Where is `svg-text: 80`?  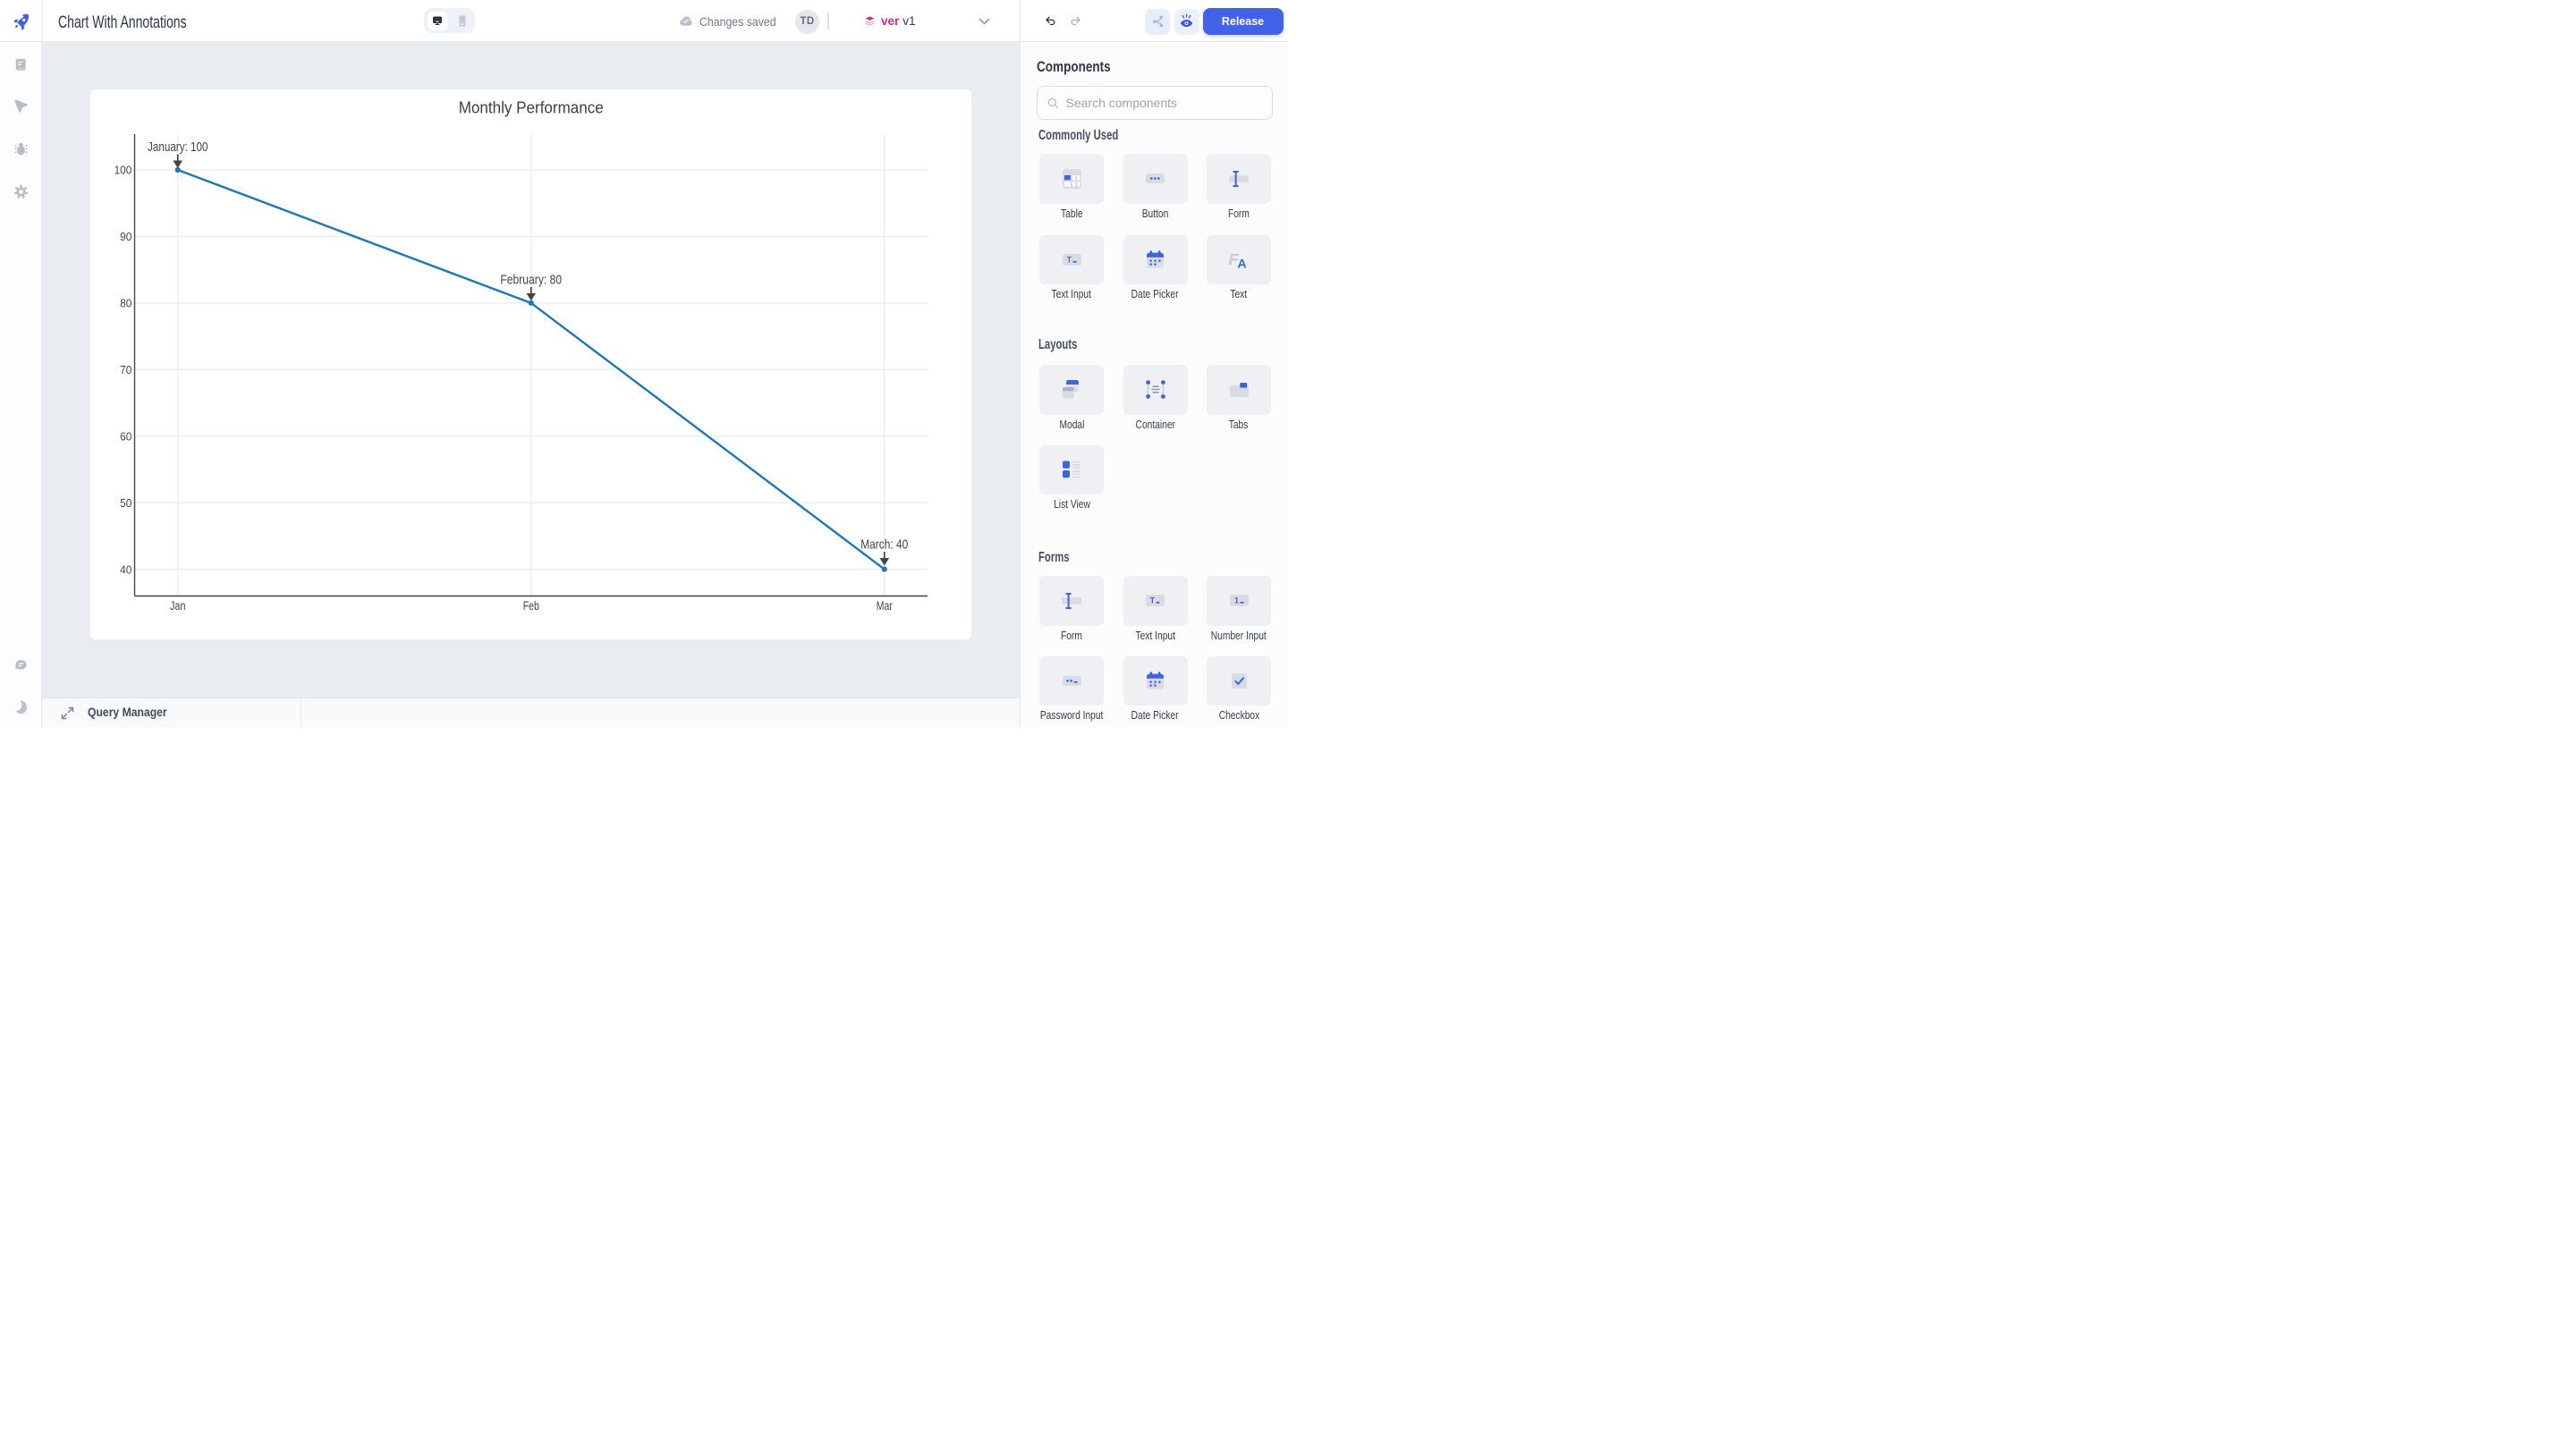
svg-text: 80 is located at coordinates (125, 303).